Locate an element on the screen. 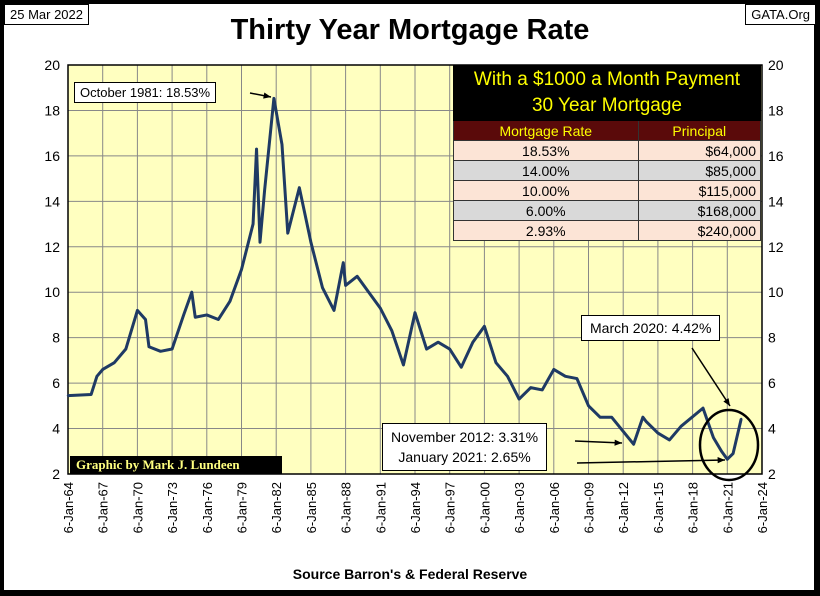 The image size is (820, 596). x-tick-label: 6-Jan-24 is located at coordinates (762, 507).